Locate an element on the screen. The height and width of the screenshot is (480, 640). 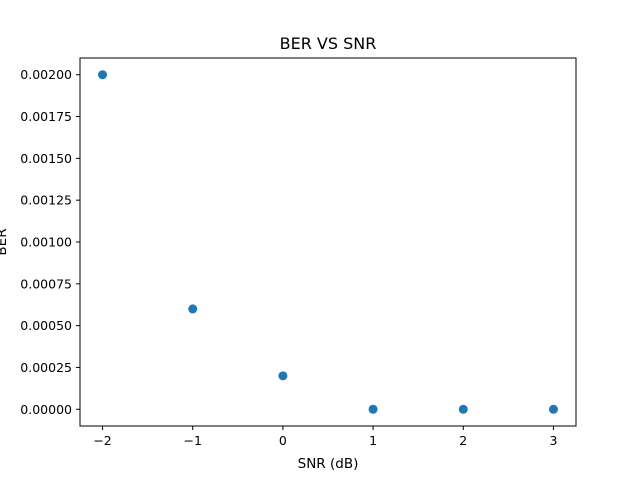
y-tick-label: 0.00150 is located at coordinates (46, 158).